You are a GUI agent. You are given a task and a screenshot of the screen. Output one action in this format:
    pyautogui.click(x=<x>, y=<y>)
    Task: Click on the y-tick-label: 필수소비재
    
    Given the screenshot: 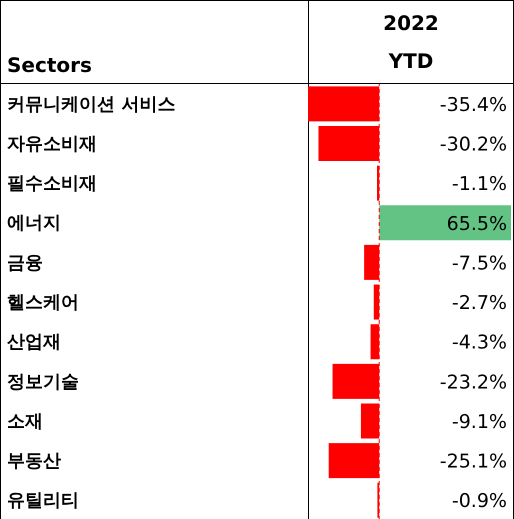 What is the action you would take?
    pyautogui.click(x=52, y=183)
    